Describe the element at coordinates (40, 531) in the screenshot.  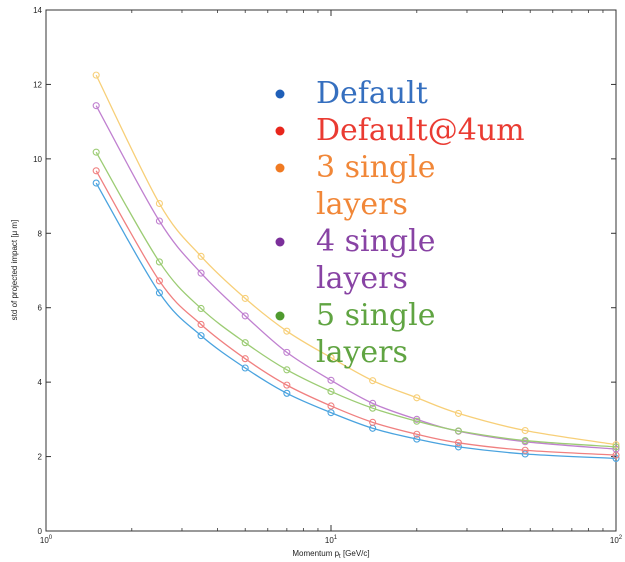
I see `y-tick-label: 0` at that location.